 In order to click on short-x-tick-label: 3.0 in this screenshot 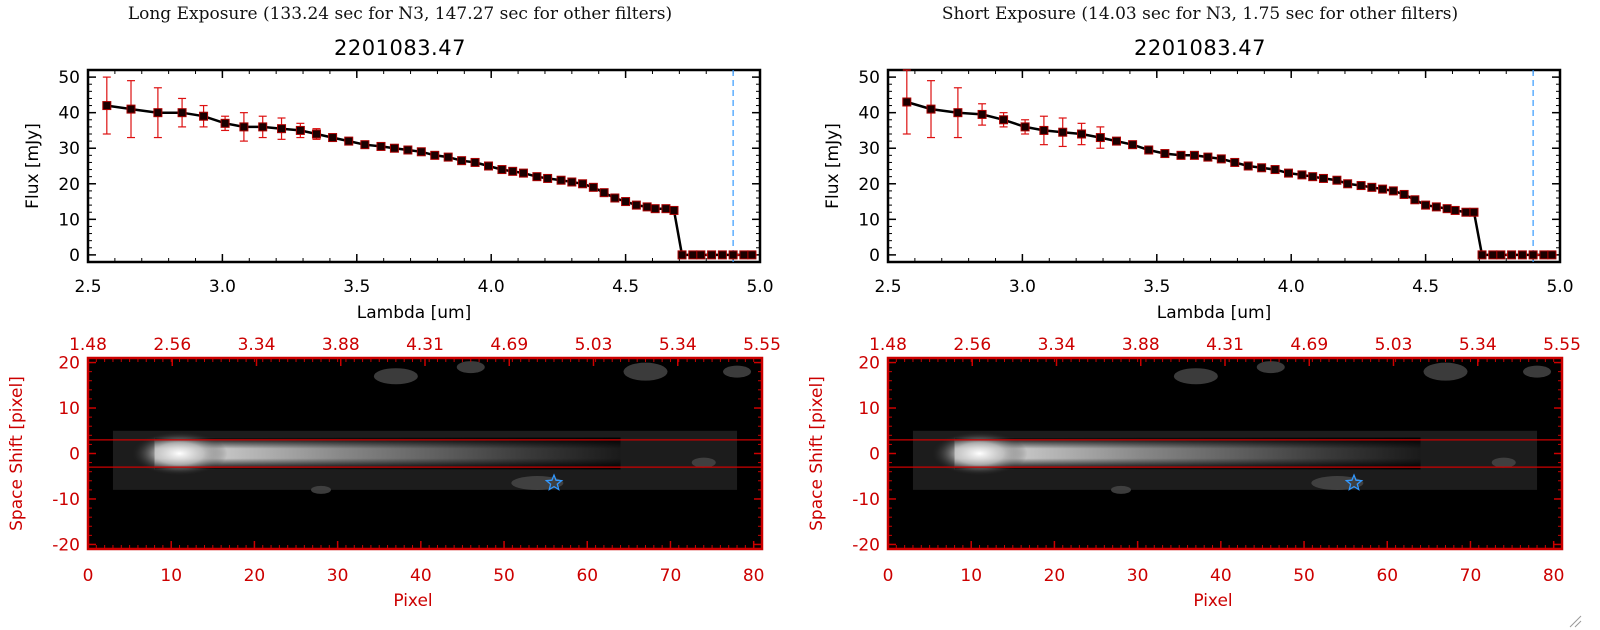, I will do `click(1022, 287)`.